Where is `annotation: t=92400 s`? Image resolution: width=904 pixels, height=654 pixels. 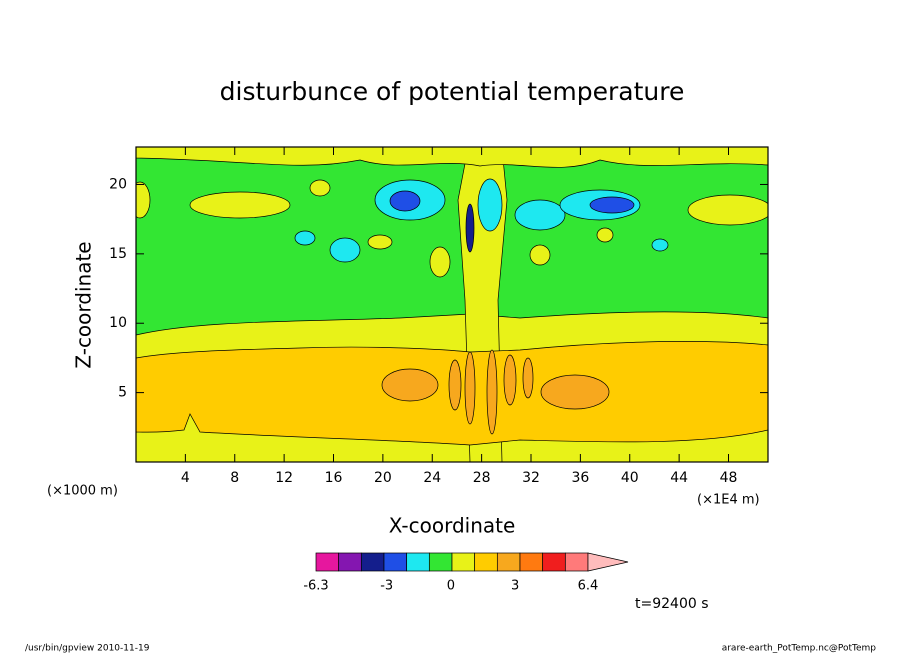
annotation: t=92400 s is located at coordinates (672, 604).